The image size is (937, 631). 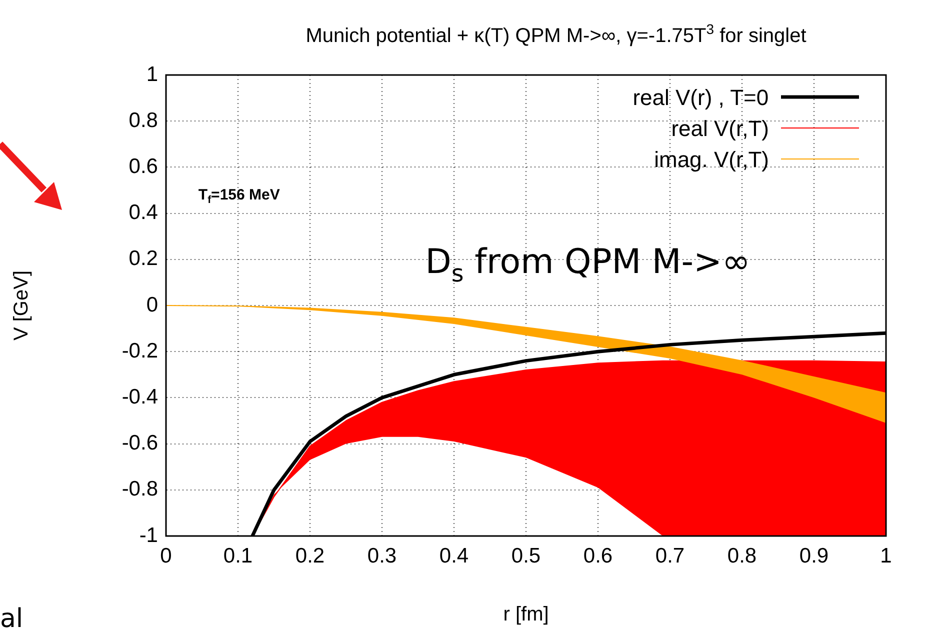 What do you see at coordinates (140, 396) in the screenshot?
I see `y-tick-label: -0.4` at bounding box center [140, 396].